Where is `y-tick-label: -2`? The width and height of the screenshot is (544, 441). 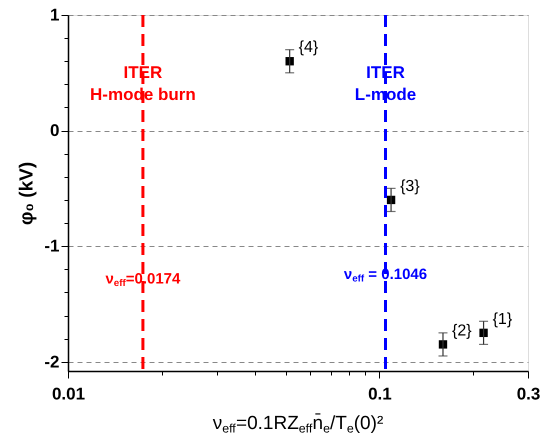
y-tick-label: -2 is located at coordinates (52, 362).